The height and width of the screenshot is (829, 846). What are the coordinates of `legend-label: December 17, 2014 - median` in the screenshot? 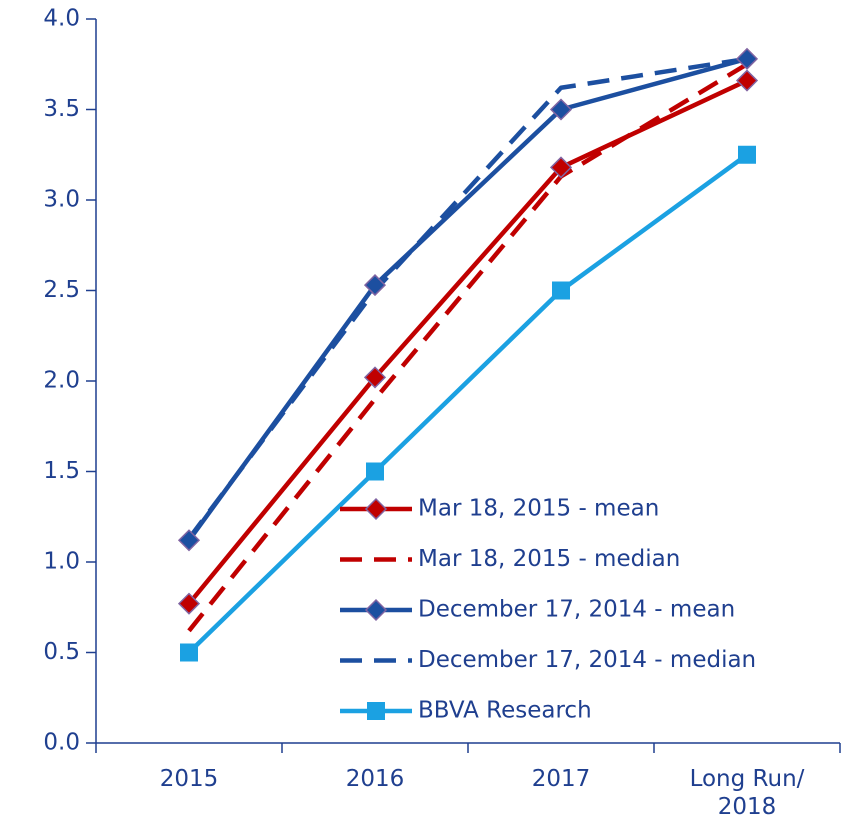 It's located at (587, 660).